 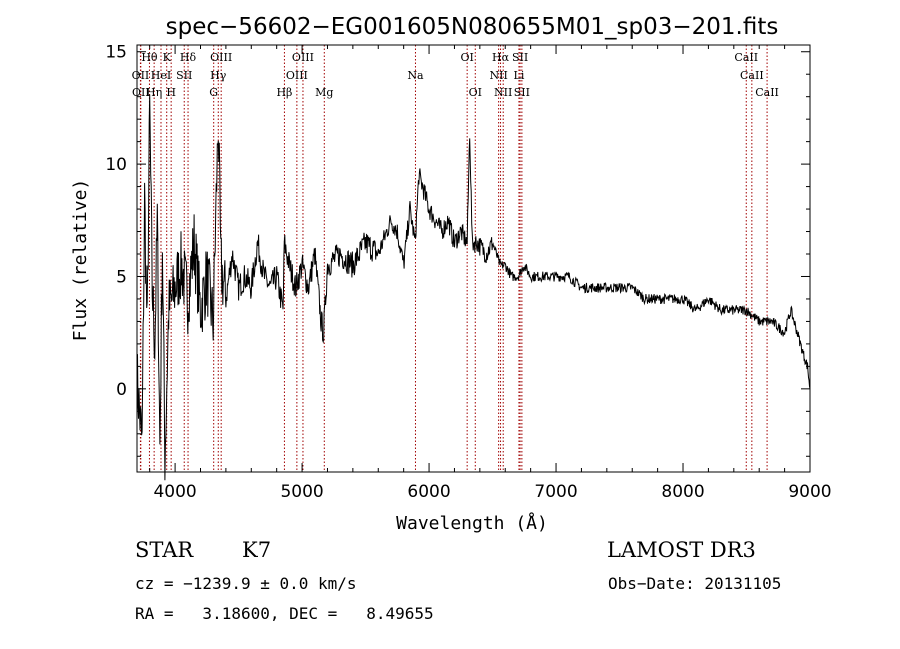 What do you see at coordinates (213, 92) in the screenshot?
I see `marker-label-11: G` at bounding box center [213, 92].